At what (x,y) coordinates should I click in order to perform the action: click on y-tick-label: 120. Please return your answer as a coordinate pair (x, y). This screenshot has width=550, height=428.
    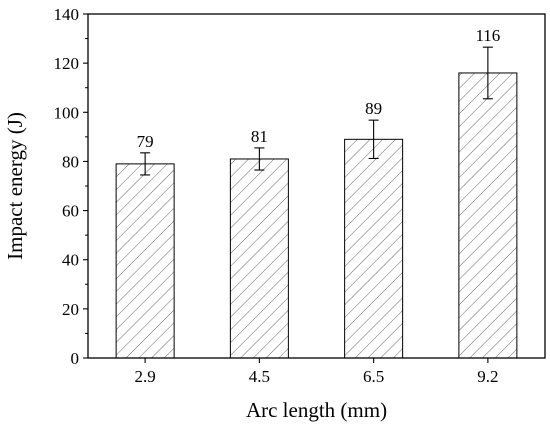
    Looking at the image, I should click on (67, 63).